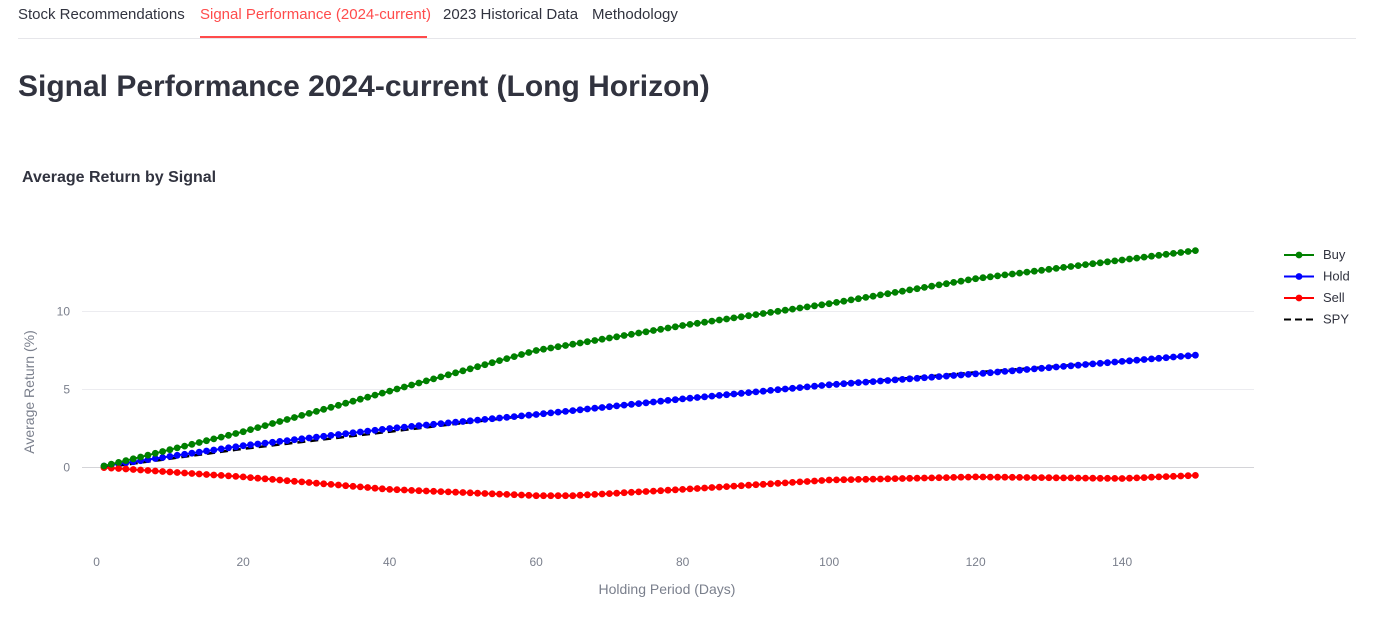 This screenshot has width=1392, height=620. What do you see at coordinates (1316, 319) in the screenshot?
I see `legend-item-spy: SPY` at bounding box center [1316, 319].